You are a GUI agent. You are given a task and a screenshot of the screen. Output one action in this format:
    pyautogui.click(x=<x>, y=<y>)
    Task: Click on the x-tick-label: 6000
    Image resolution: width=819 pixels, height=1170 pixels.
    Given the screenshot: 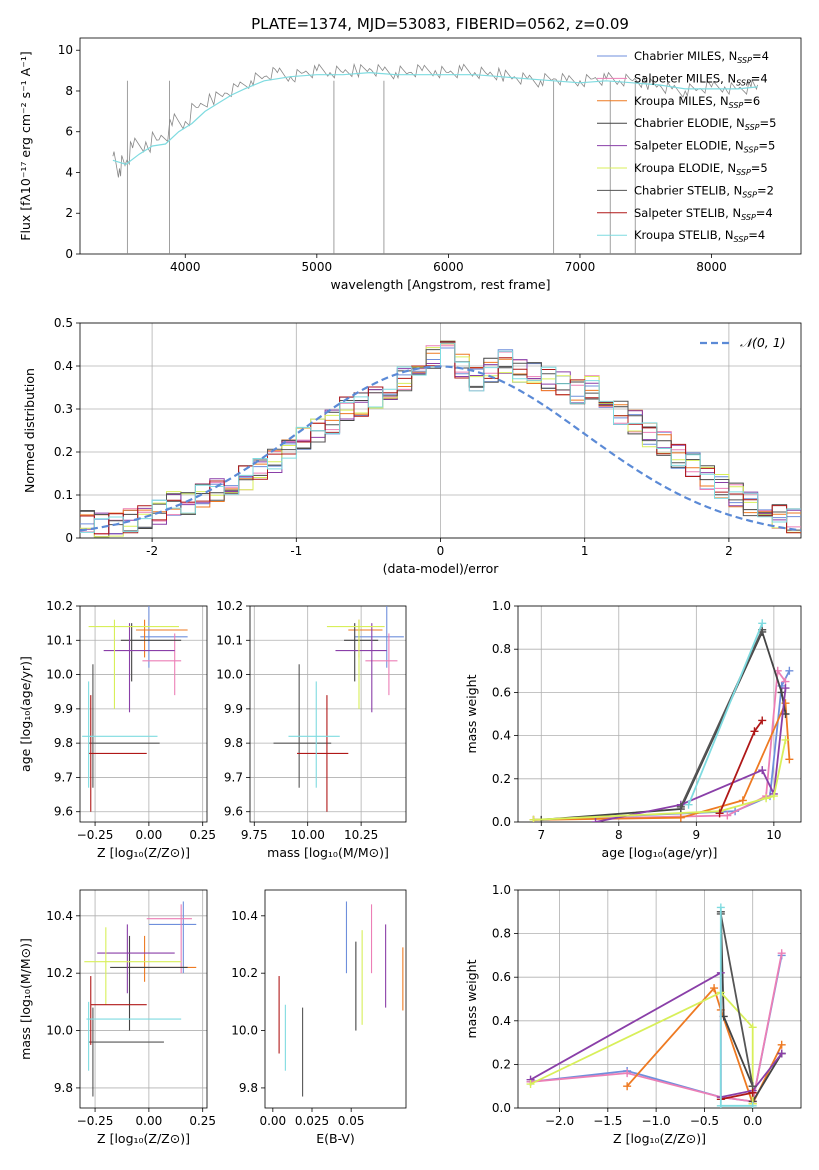 What is the action you would take?
    pyautogui.click(x=448, y=267)
    